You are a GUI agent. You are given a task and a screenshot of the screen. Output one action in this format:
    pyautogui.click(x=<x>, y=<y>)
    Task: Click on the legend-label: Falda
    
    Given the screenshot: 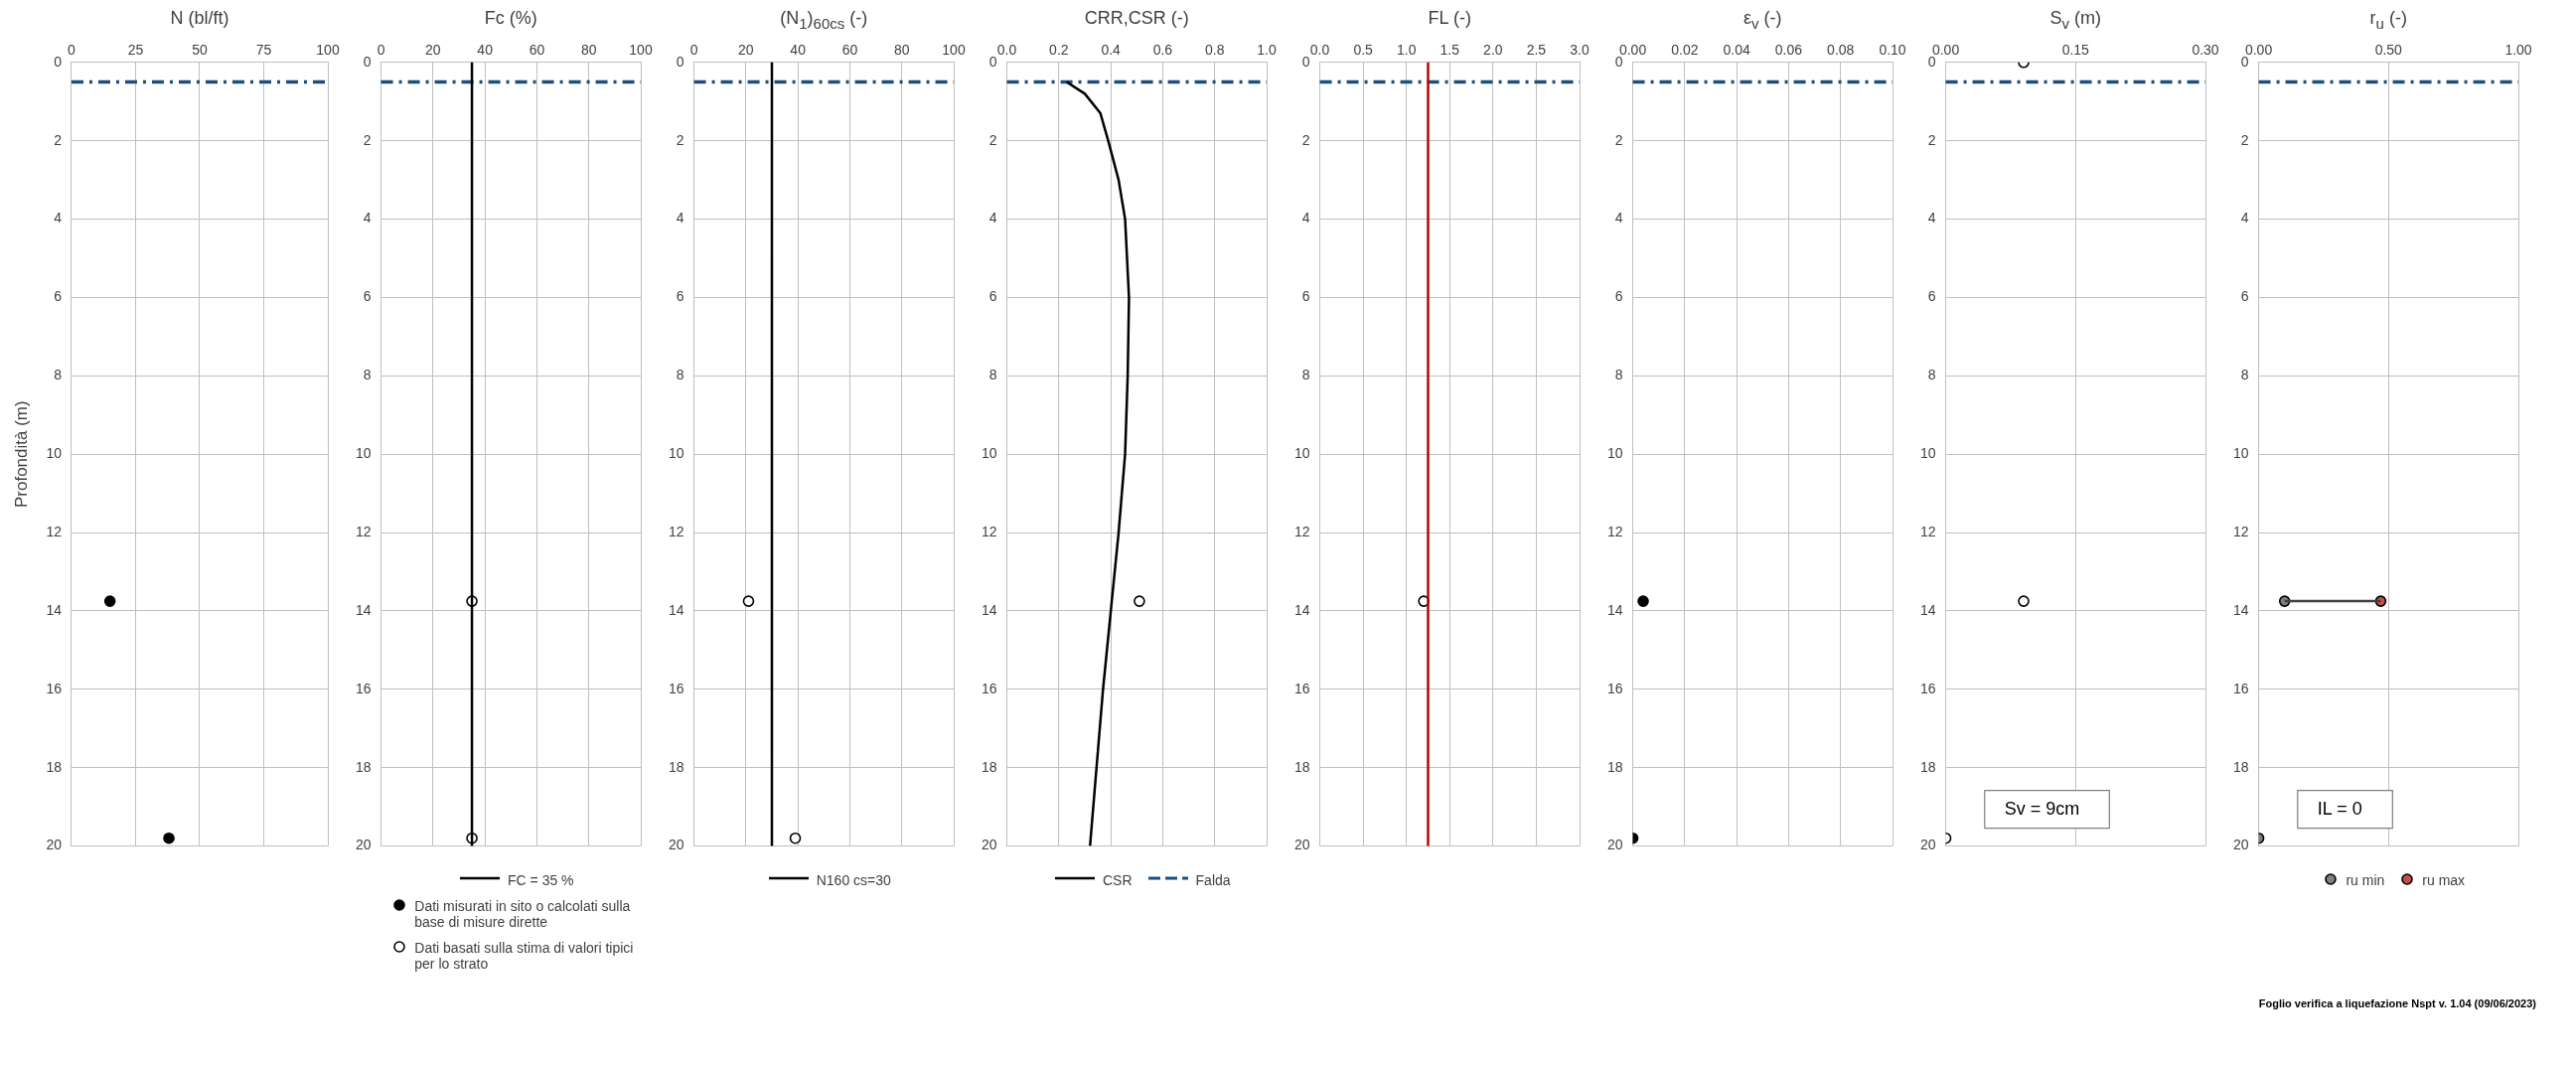 What is the action you would take?
    pyautogui.click(x=1213, y=880)
    